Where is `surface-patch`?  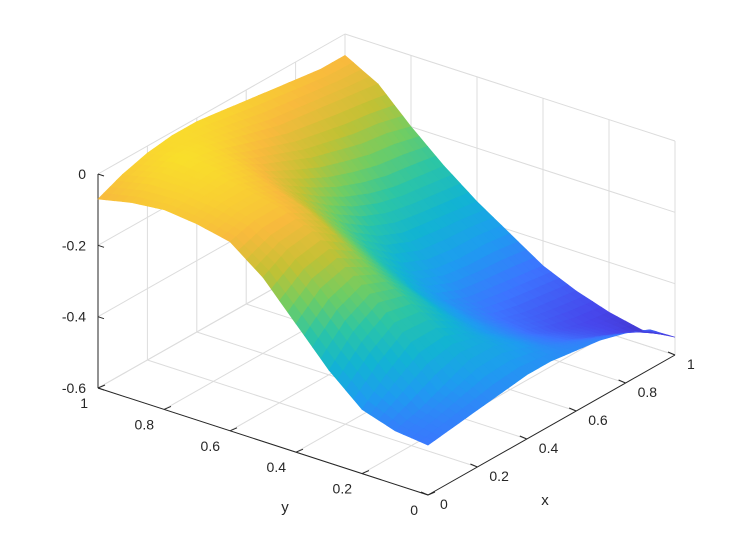 surface-patch is located at coordinates (668, 335).